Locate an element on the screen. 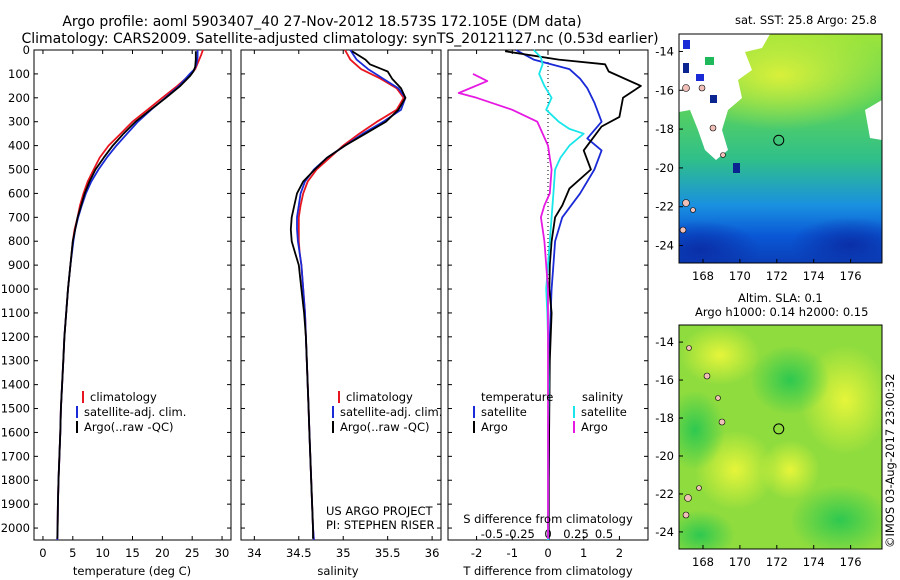 This screenshot has width=900, height=580. depth-tick-label: 2000 is located at coordinates (15, 528).